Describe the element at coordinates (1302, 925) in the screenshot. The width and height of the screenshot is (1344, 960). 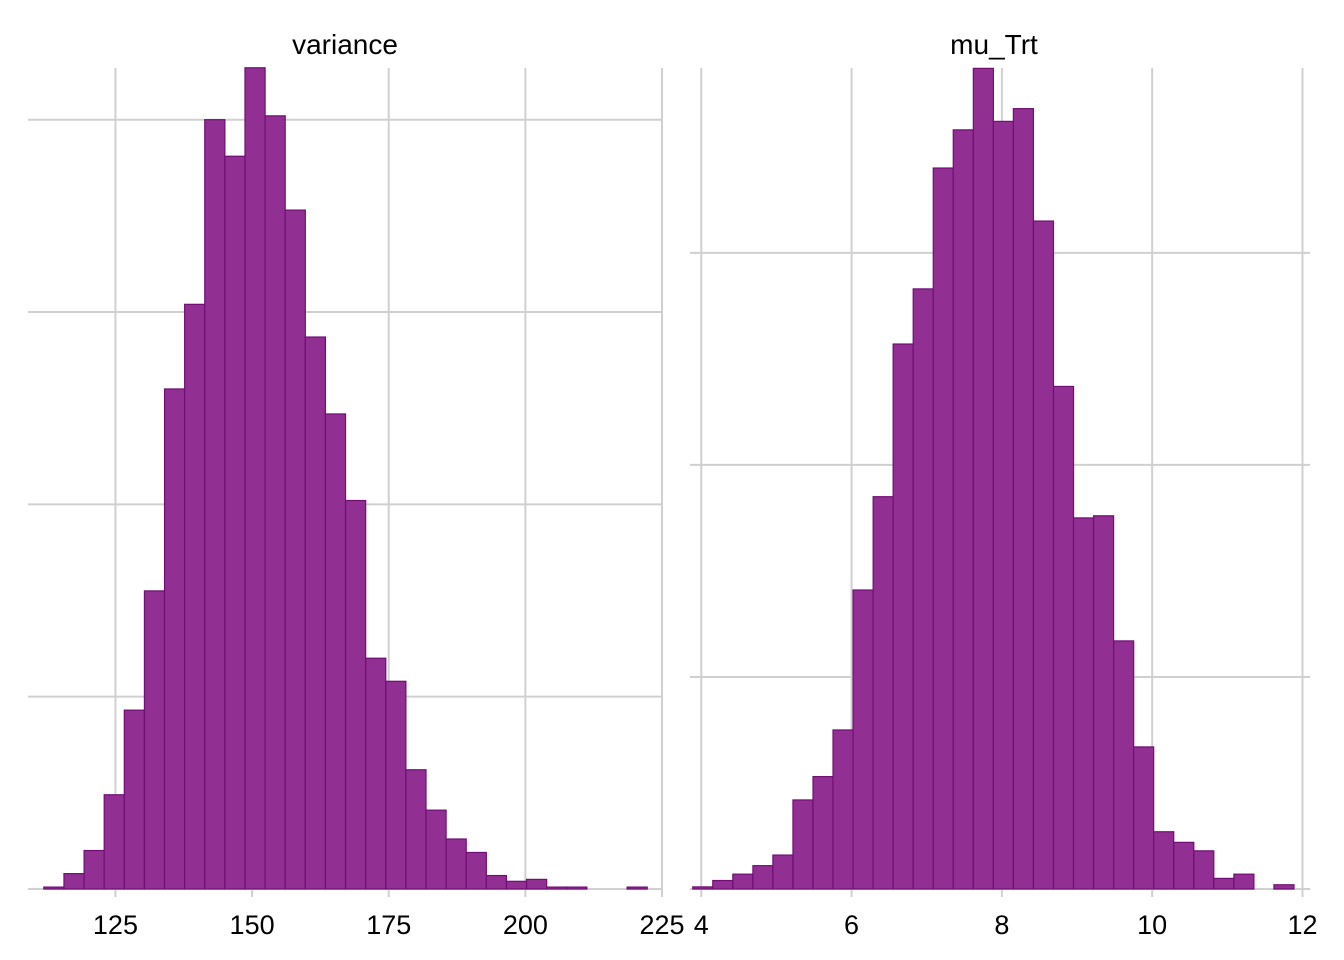
I see `mu-trt-x-tick-label: 12` at that location.